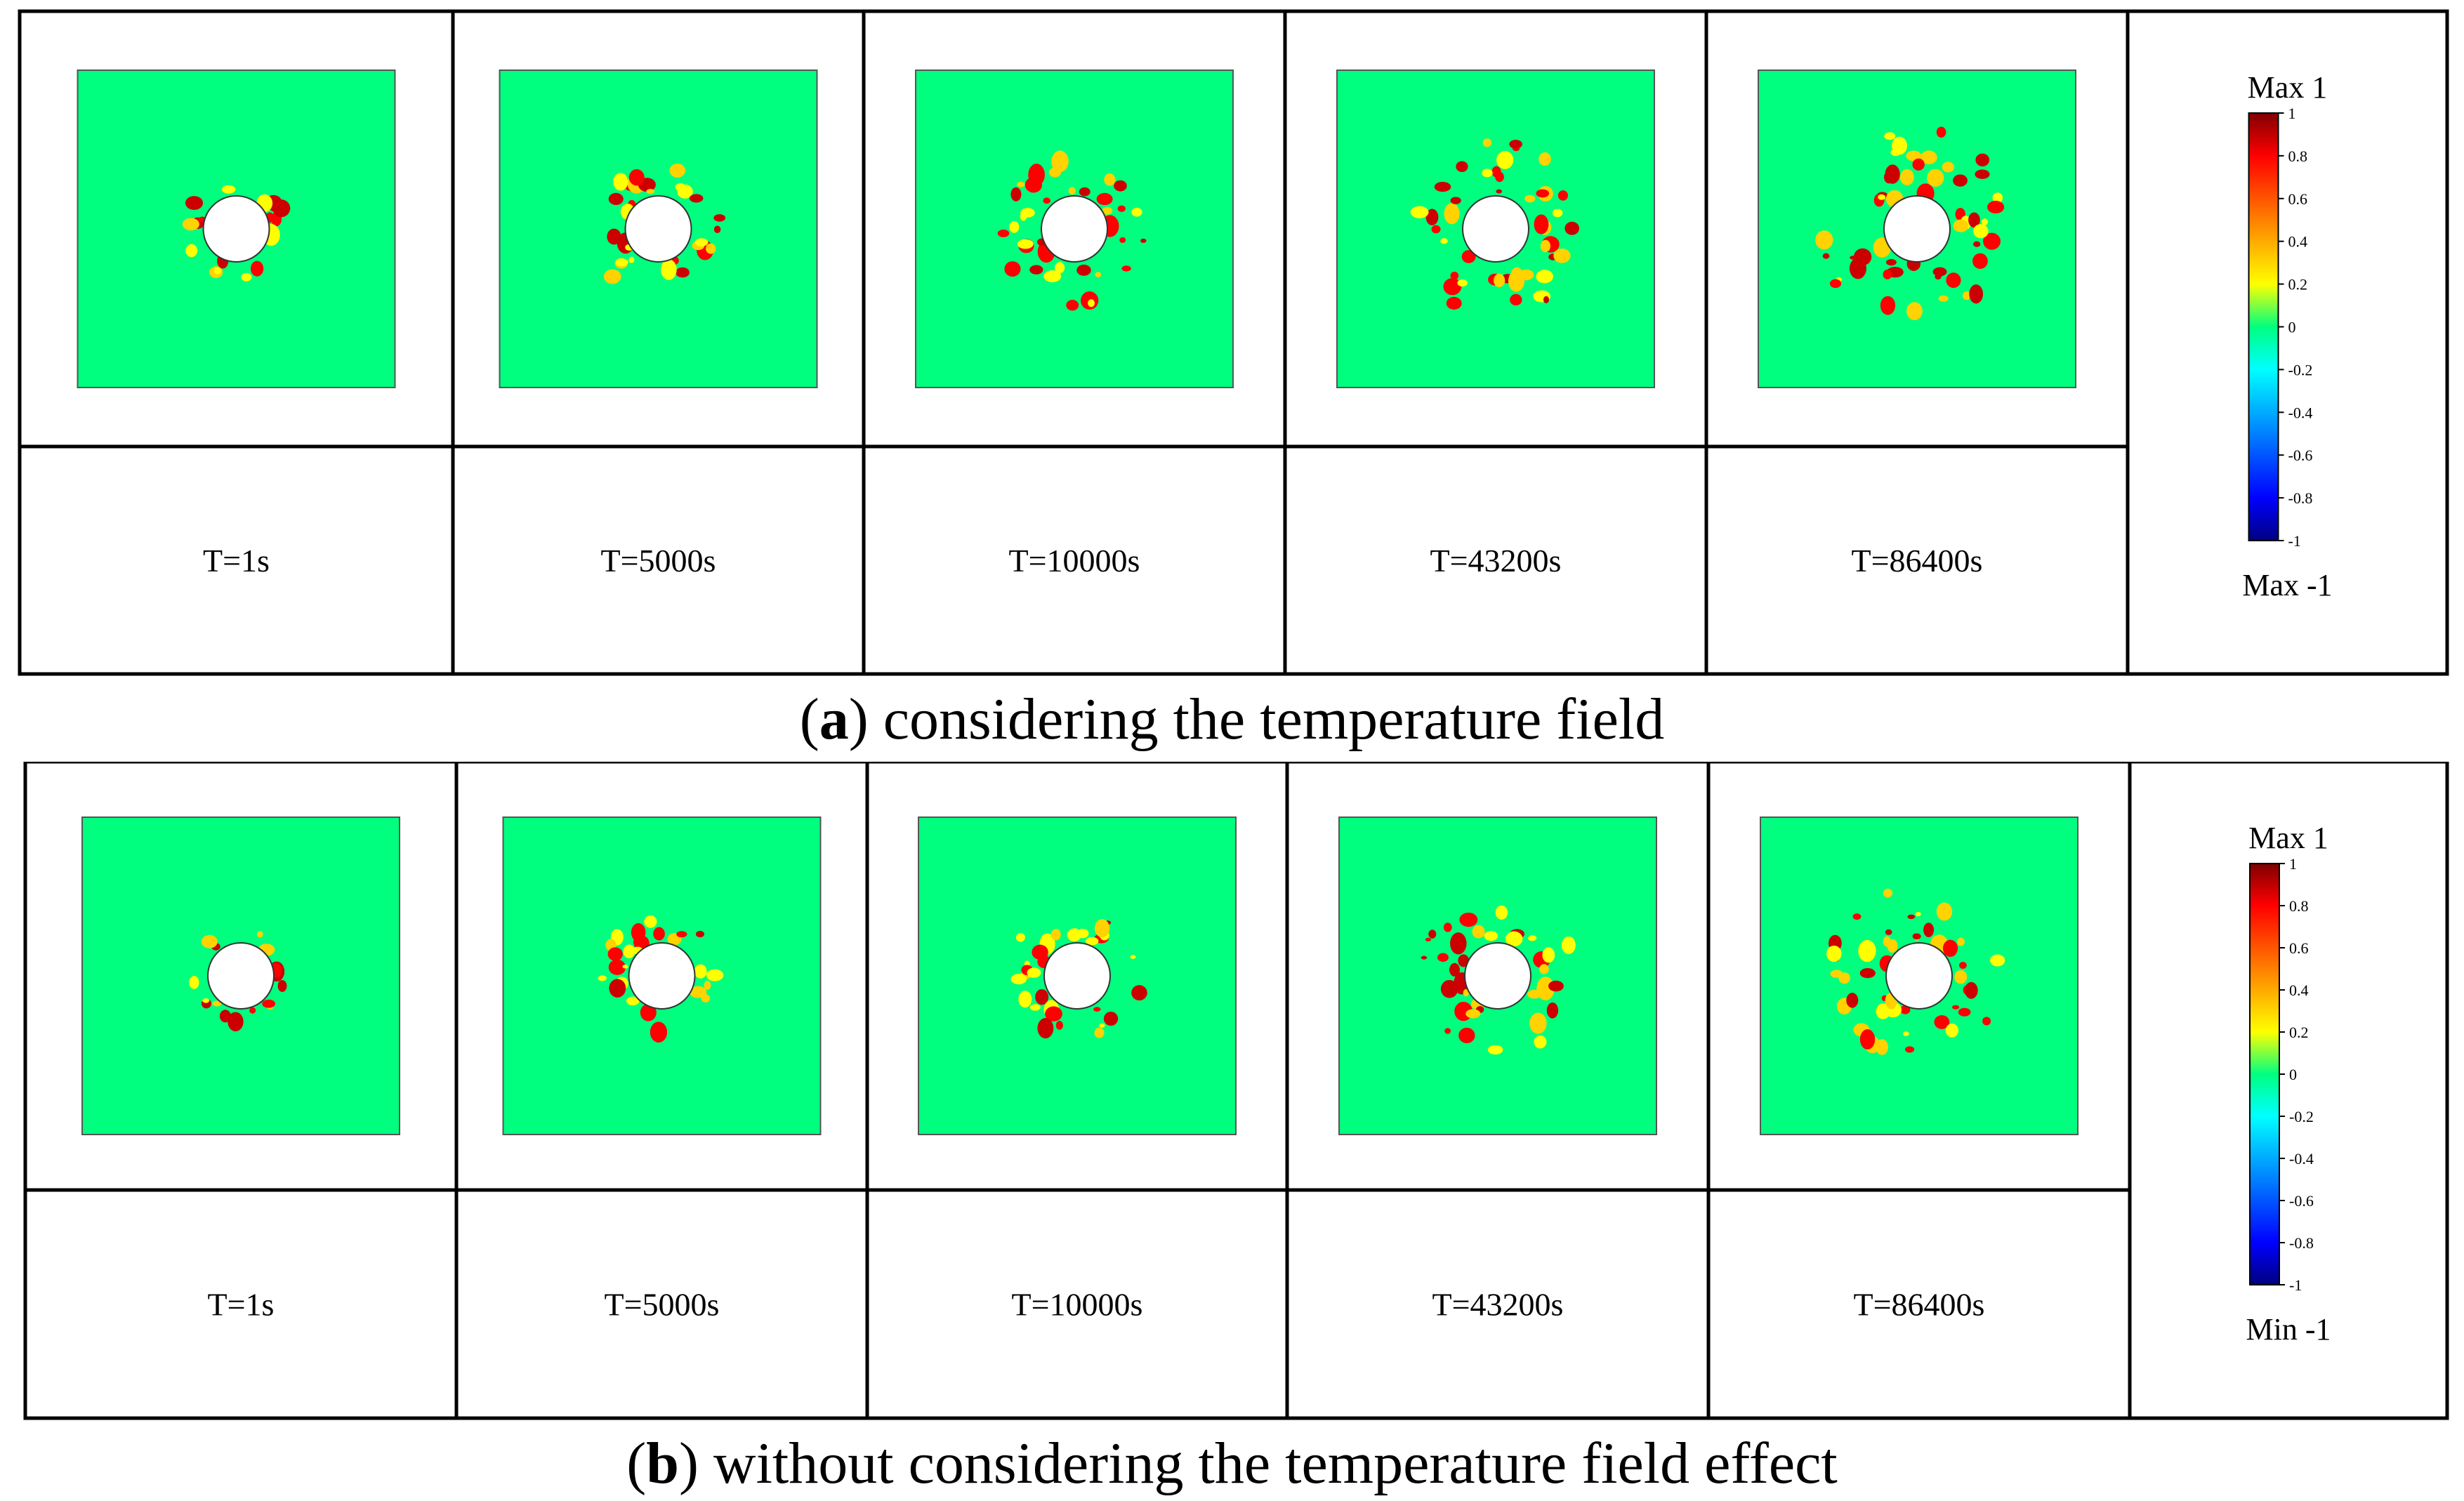  I want to click on legend-tick-label: -0.2, so click(2301, 1116).